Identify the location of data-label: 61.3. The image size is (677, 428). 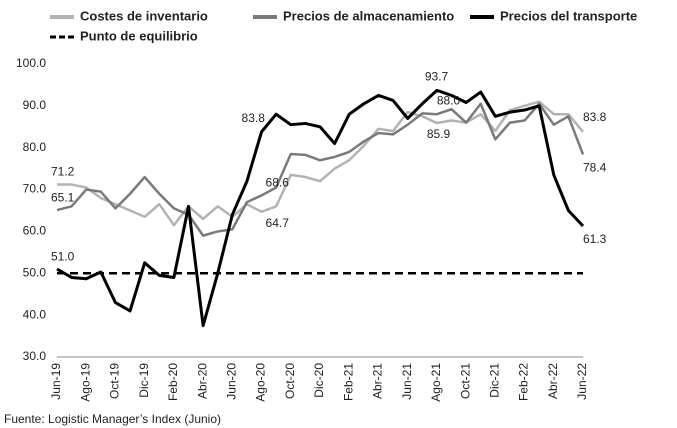
(595, 239).